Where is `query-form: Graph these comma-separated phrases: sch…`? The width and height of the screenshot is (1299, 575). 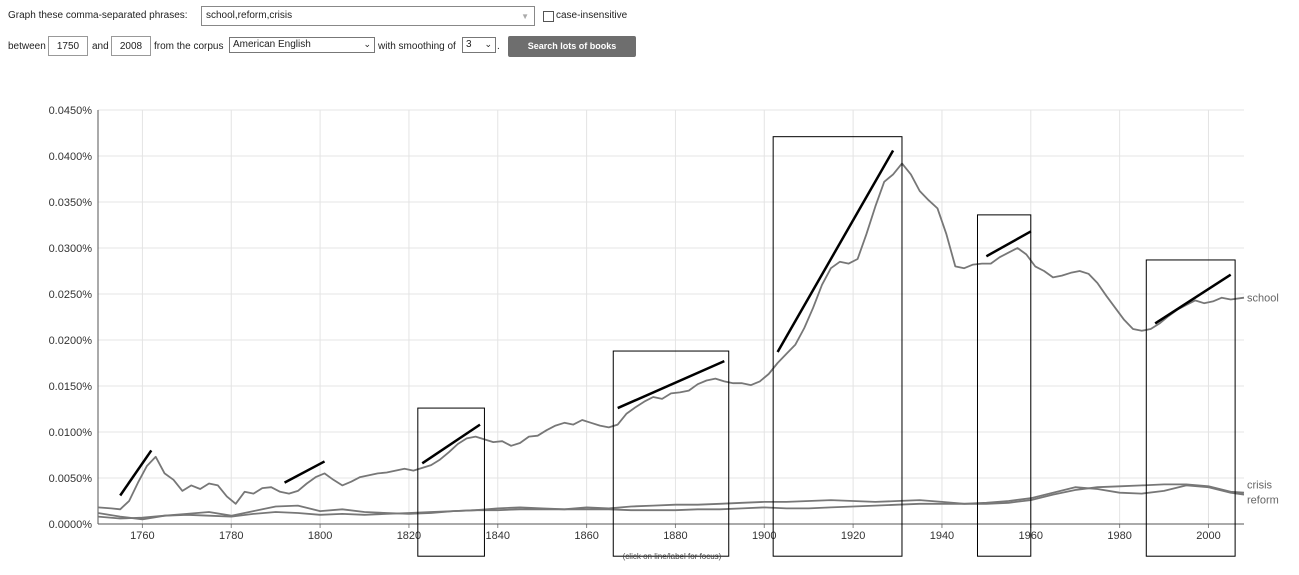 query-form: Graph these comma-separated phrases: sch… is located at coordinates (649, 35).